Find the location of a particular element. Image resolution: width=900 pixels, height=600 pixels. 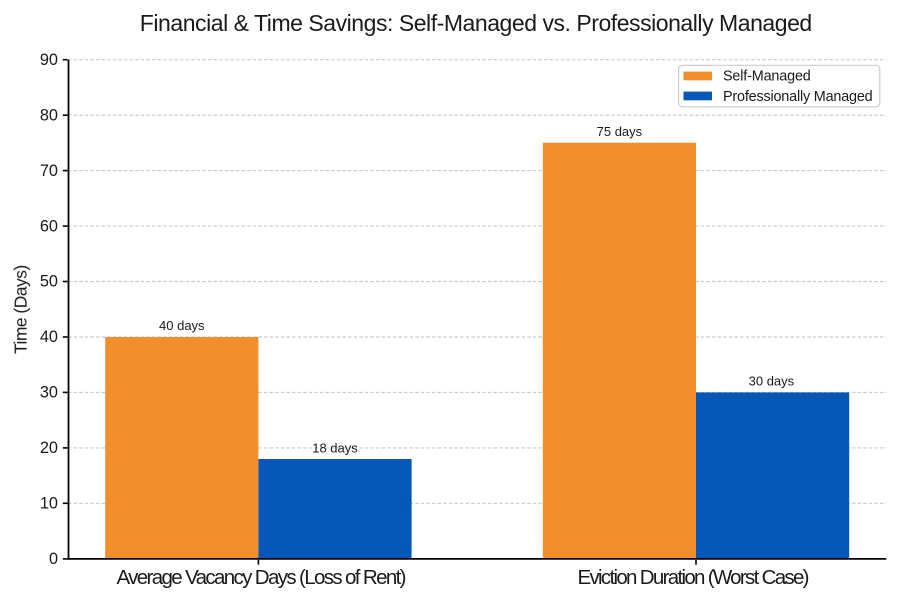

svg-text: 90 is located at coordinates (49, 60).